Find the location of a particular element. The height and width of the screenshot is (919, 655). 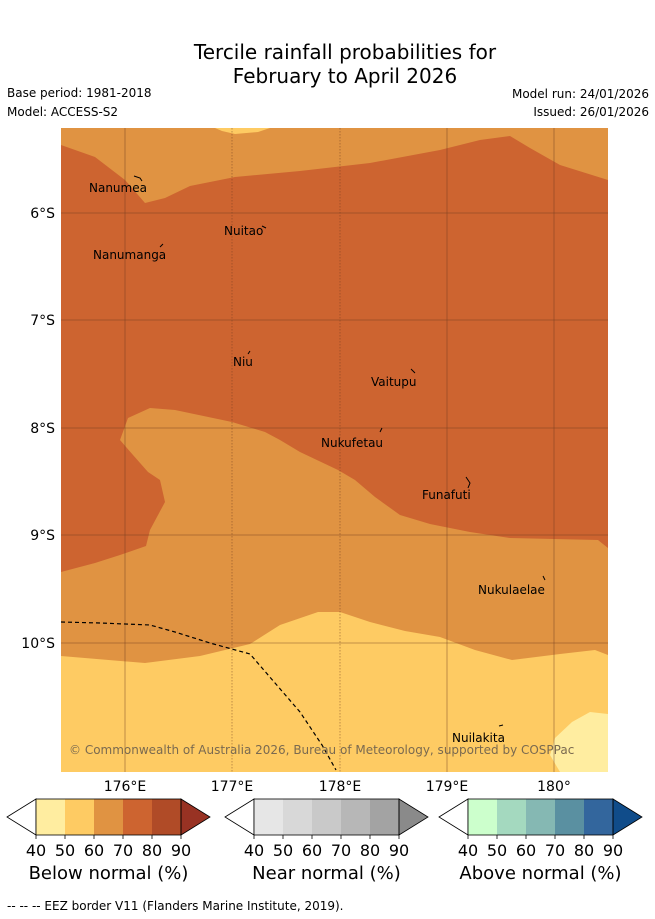

lat-label: 9°S is located at coordinates (42, 536).